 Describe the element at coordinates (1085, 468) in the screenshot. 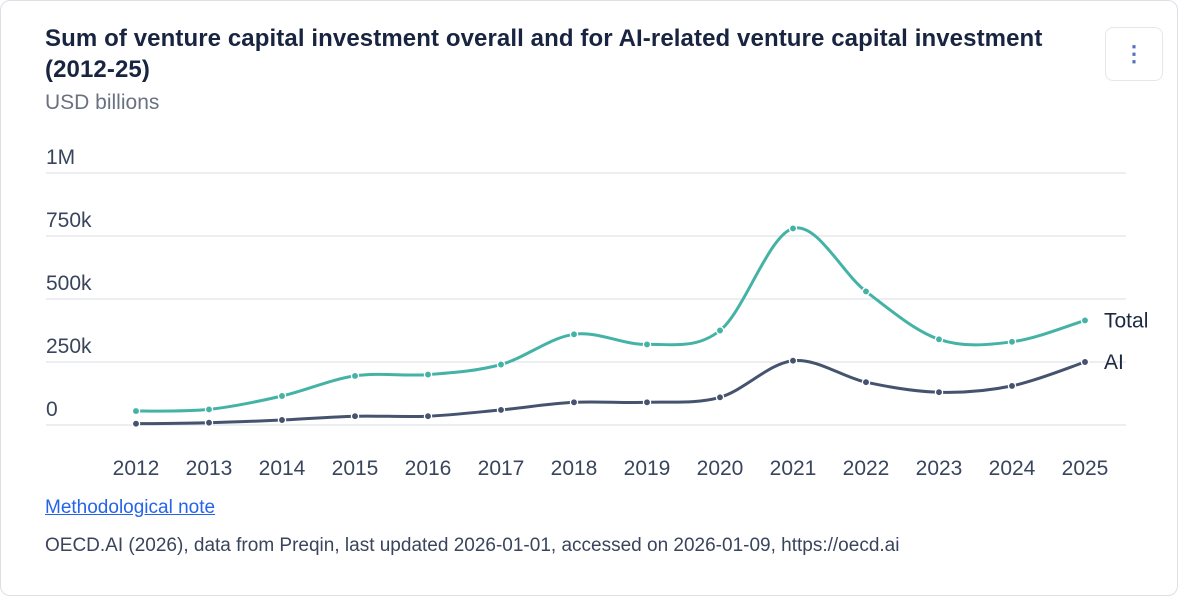

I see `x-axis-tick-label: 2025` at that location.